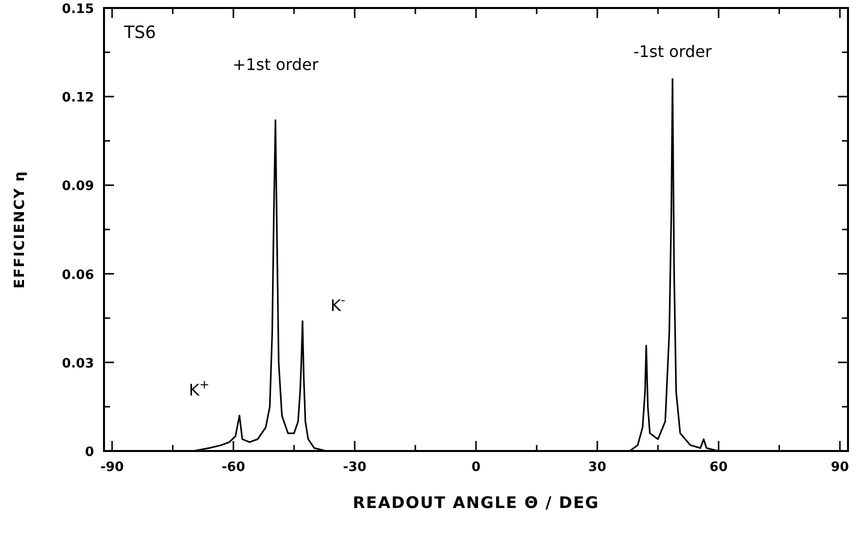 This screenshot has height=548, width=860. Describe the element at coordinates (476, 502) in the screenshot. I see `x-axis-title: READOUT ANGLE Θ / DEG` at that location.